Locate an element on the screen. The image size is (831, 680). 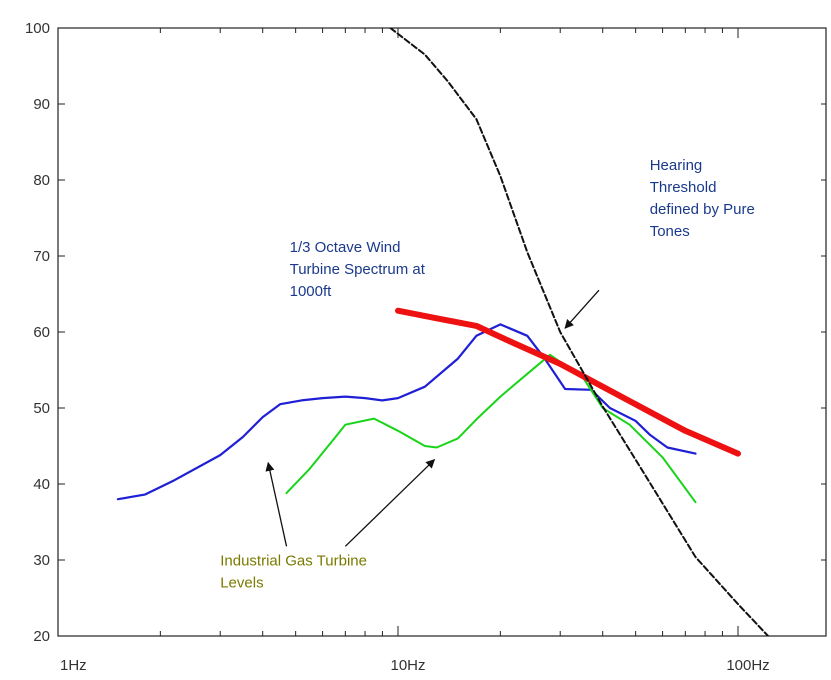
red-series-line is located at coordinates (568, 382).